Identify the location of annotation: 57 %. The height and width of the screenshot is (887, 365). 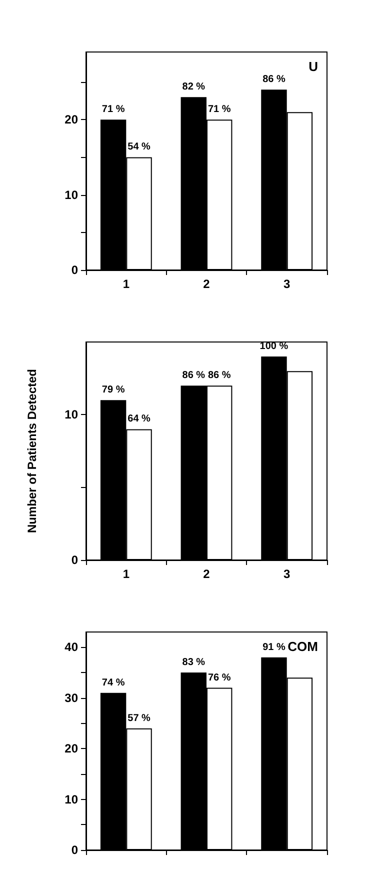
(139, 718).